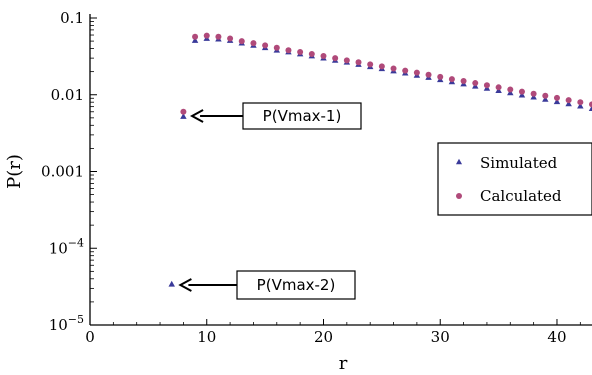  Describe the element at coordinates (62, 172) in the screenshot. I see `y-tick-label: 0.001` at that location.